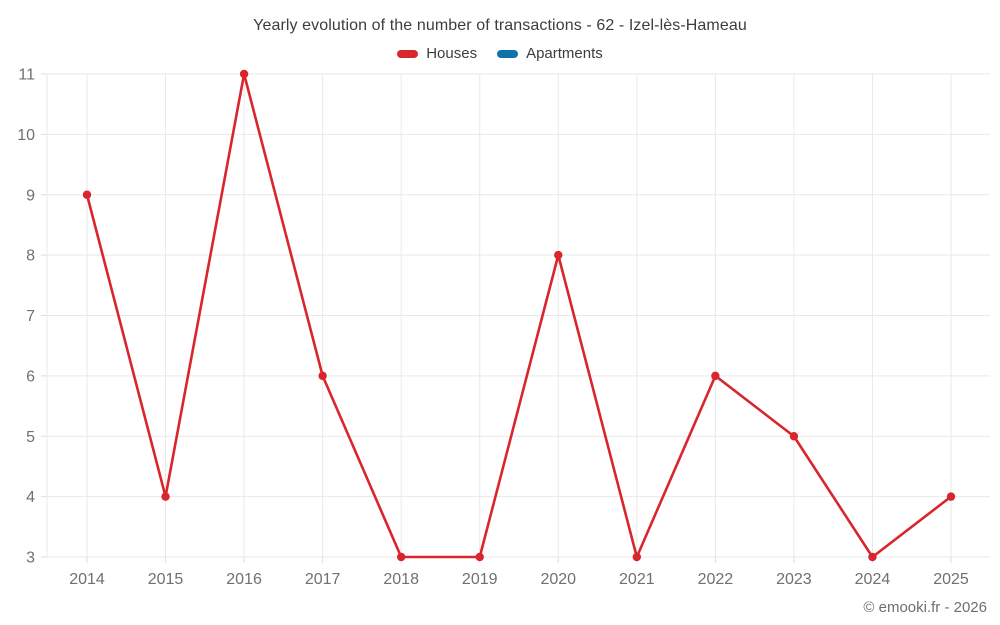 The image size is (1000, 625). I want to click on data-point-houses-2019, so click(479, 557).